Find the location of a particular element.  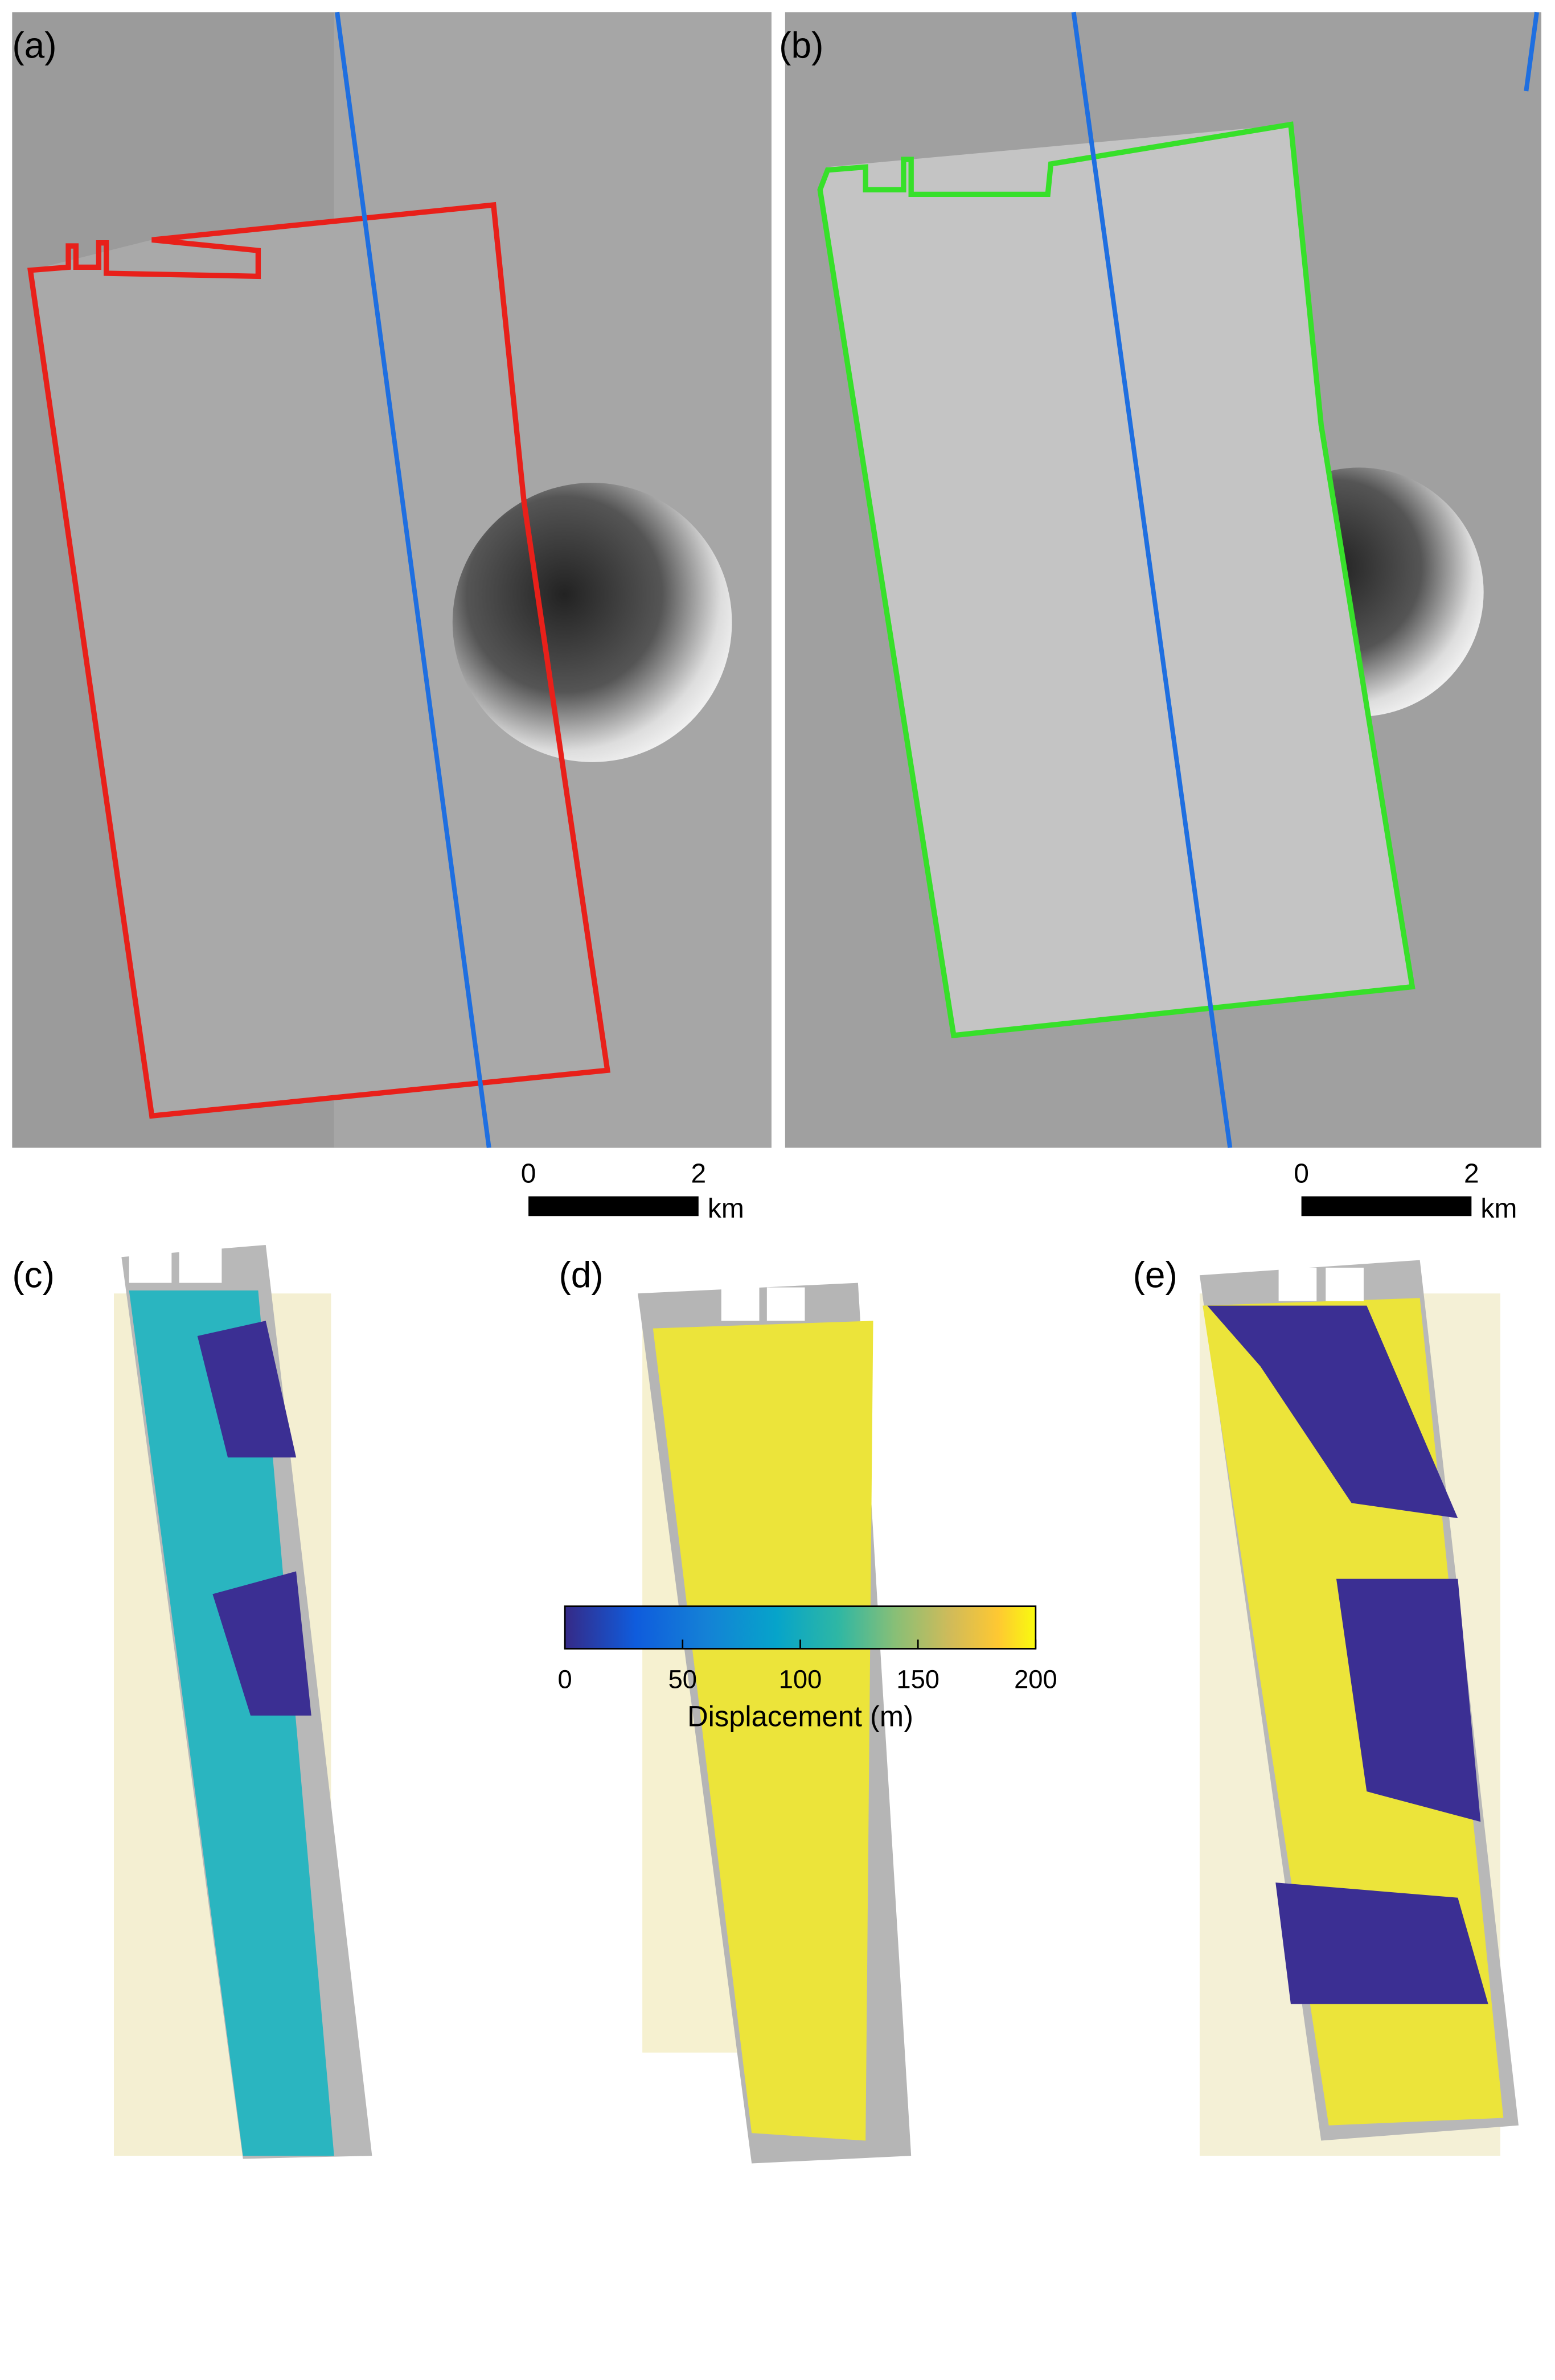

colorbar-tick-label: 100 is located at coordinates (800, 1679).